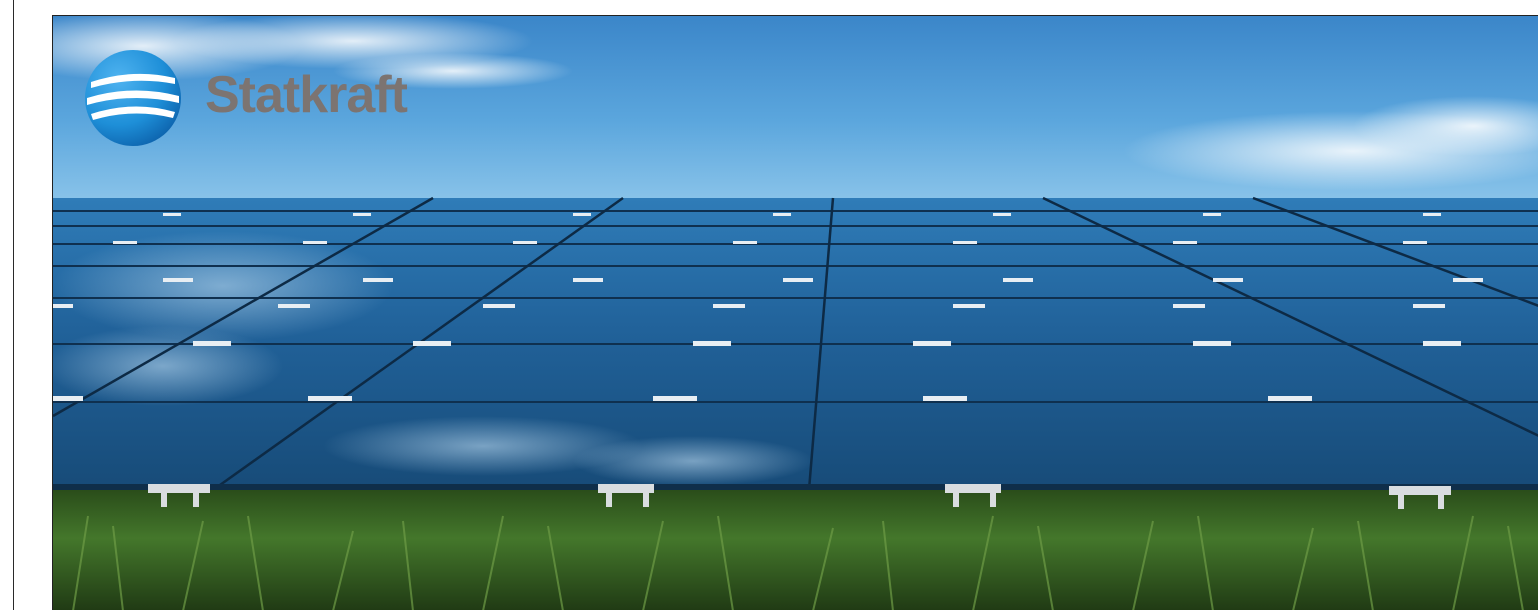 The image size is (1538, 610). What do you see at coordinates (798, 562) in the screenshot?
I see `grass-blades` at bounding box center [798, 562].